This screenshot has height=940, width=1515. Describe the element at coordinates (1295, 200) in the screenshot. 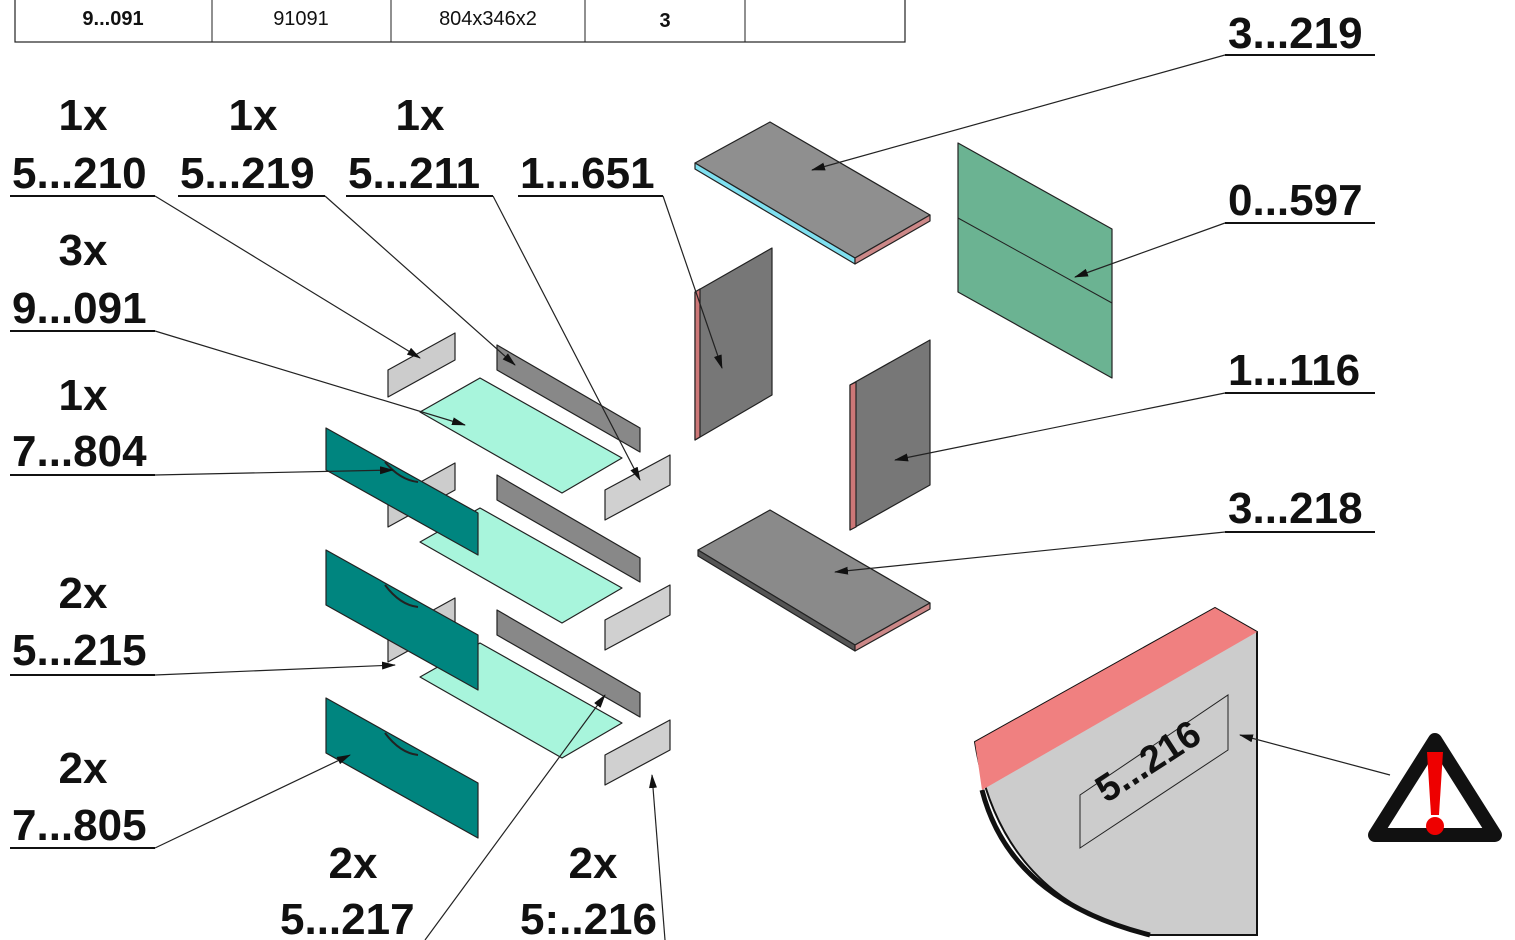

I see `part-code: 0...597` at that location.